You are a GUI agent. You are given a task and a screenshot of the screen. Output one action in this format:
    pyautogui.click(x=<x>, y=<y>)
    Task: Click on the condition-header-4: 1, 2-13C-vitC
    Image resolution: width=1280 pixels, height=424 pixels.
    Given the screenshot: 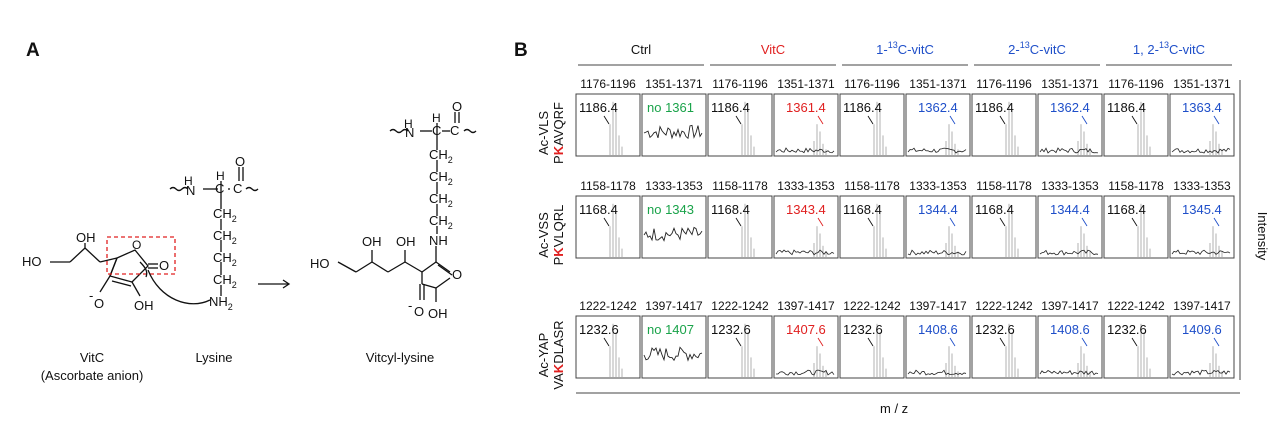 What is the action you would take?
    pyautogui.click(x=1169, y=48)
    